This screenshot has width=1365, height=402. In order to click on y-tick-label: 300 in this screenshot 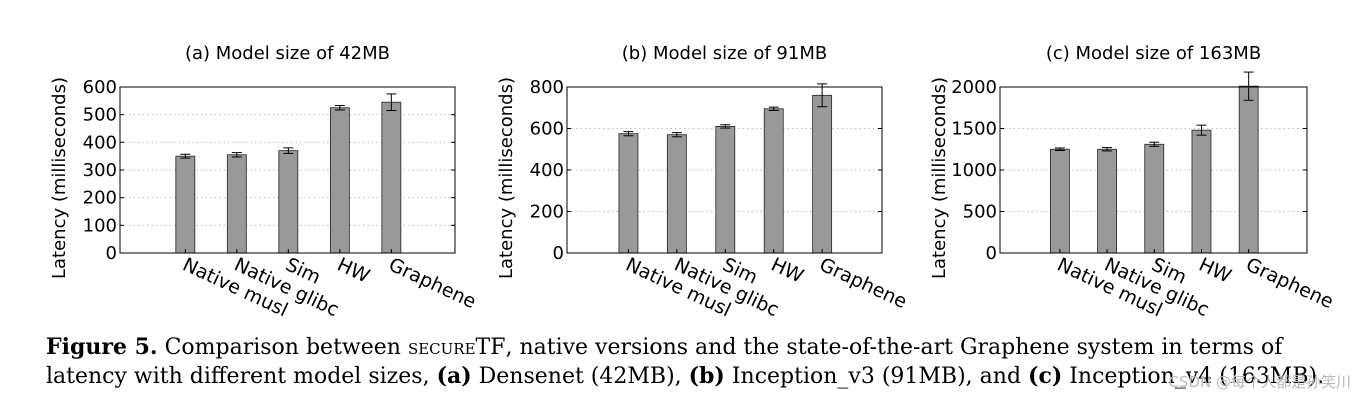, I will do `click(100, 170)`.